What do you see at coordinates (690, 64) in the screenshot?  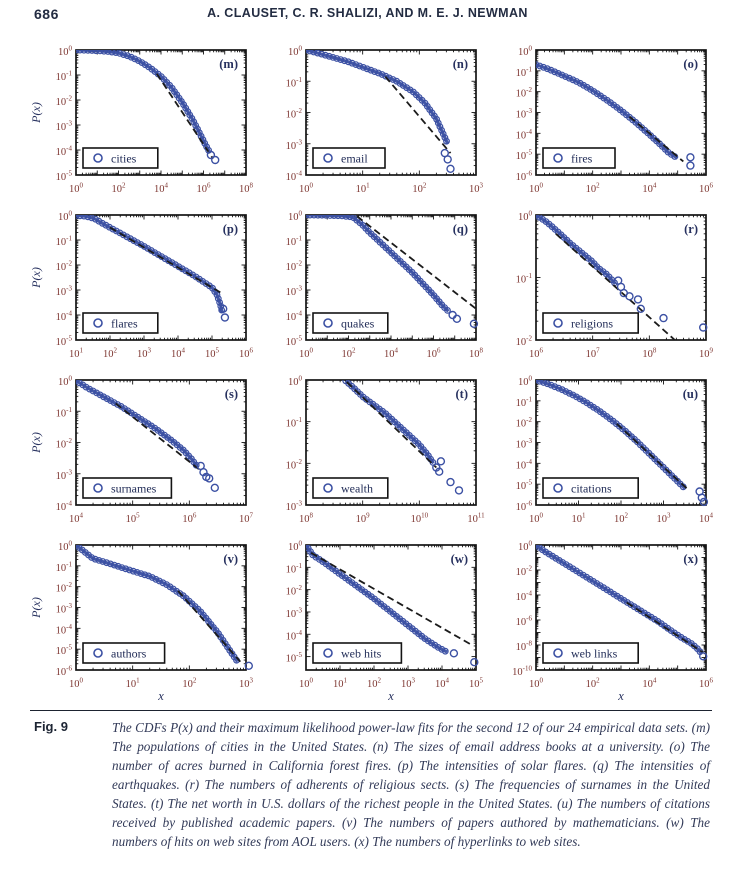 I see `panel-label: (o)` at bounding box center [690, 64].